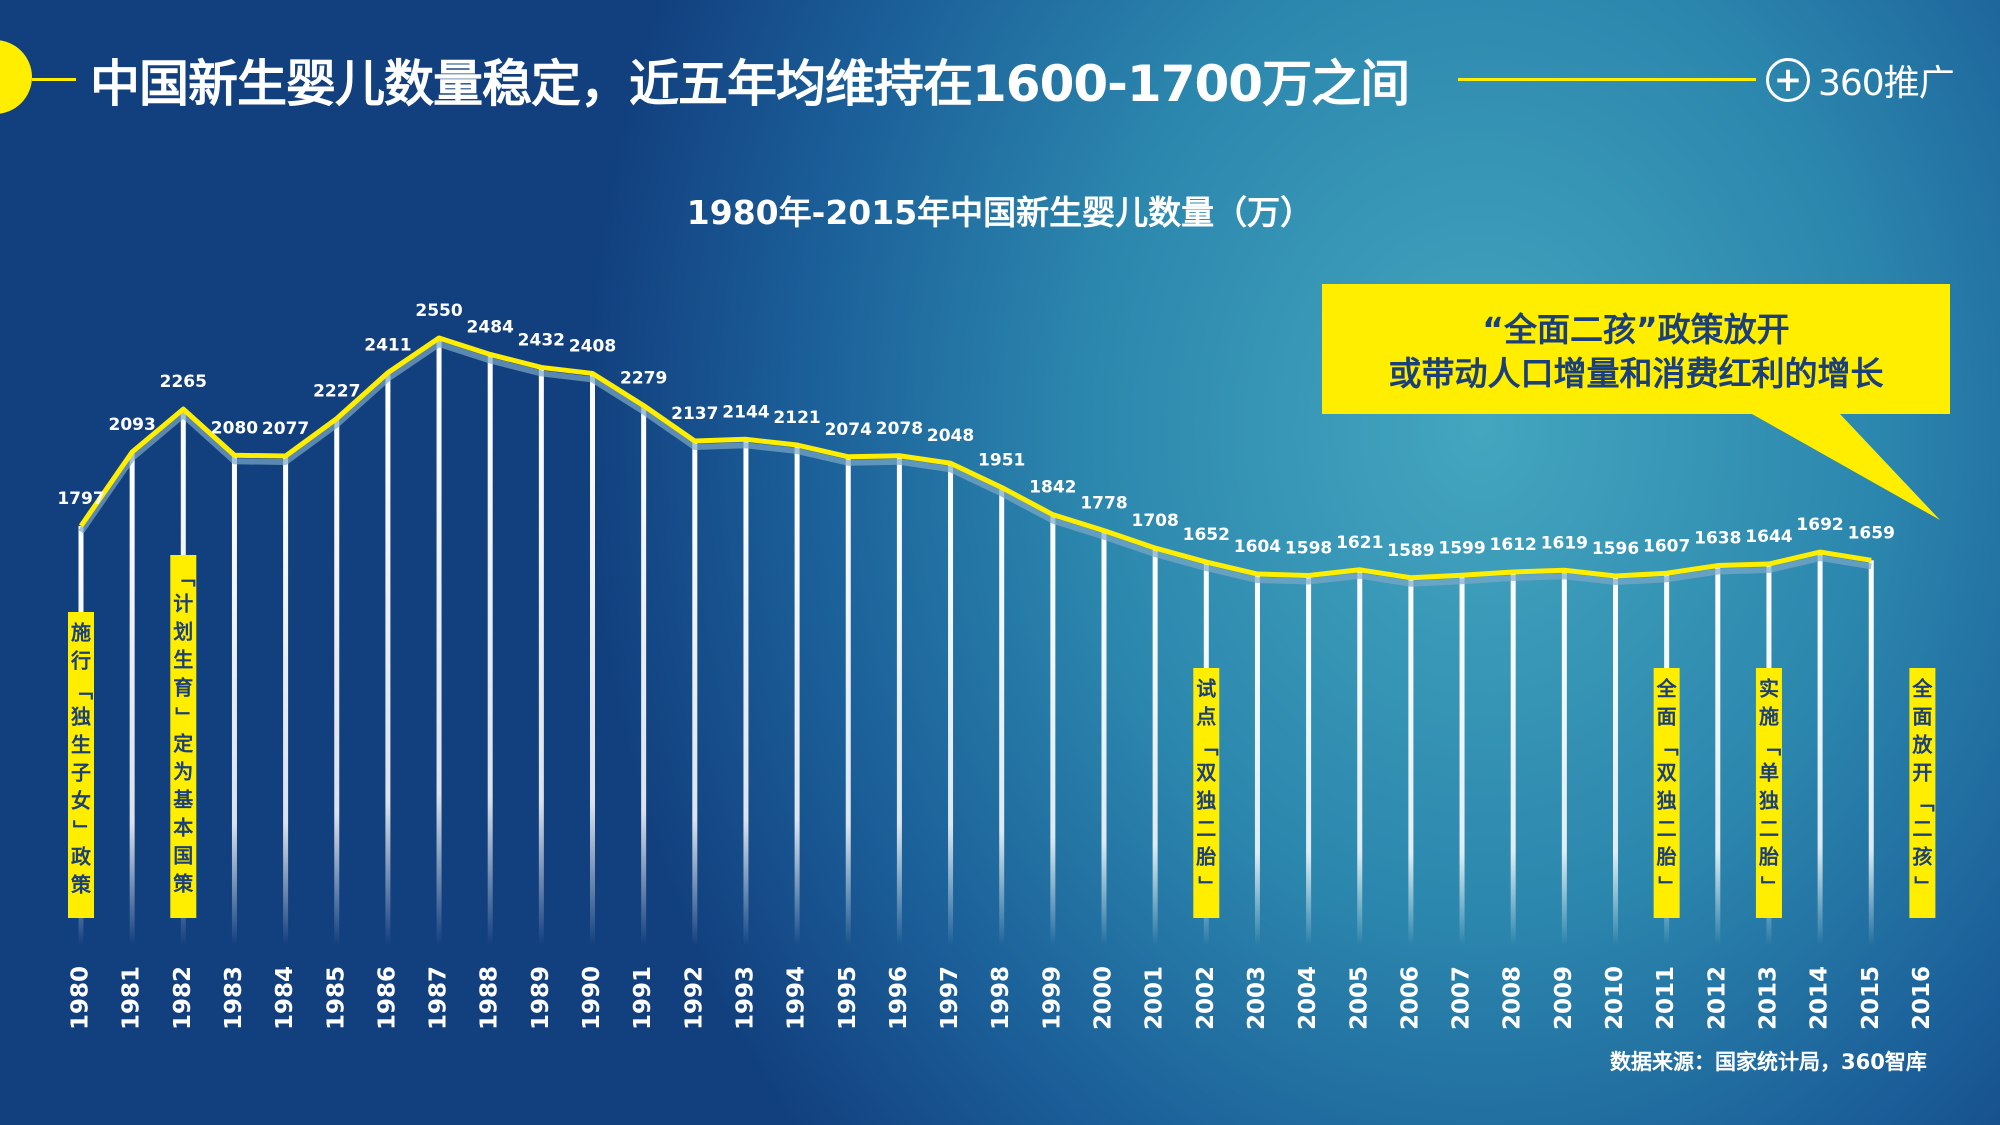 Image resolution: width=2000 pixels, height=1125 pixels. I want to click on x-tick-label: 2010, so click(1615, 998).